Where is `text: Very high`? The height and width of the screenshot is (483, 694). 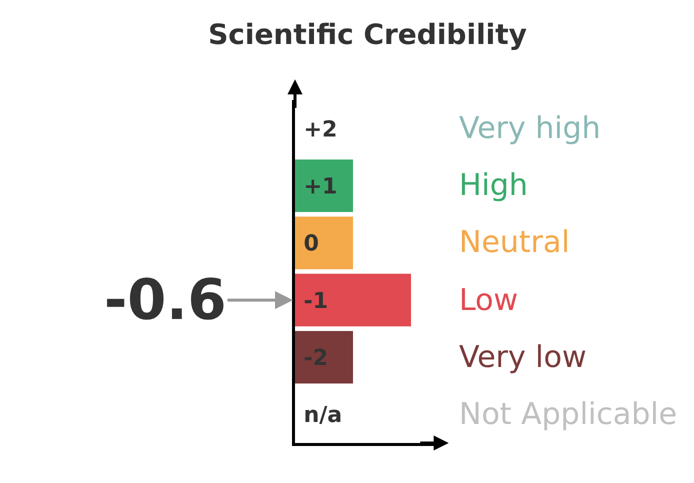
text: Very high is located at coordinates (530, 128).